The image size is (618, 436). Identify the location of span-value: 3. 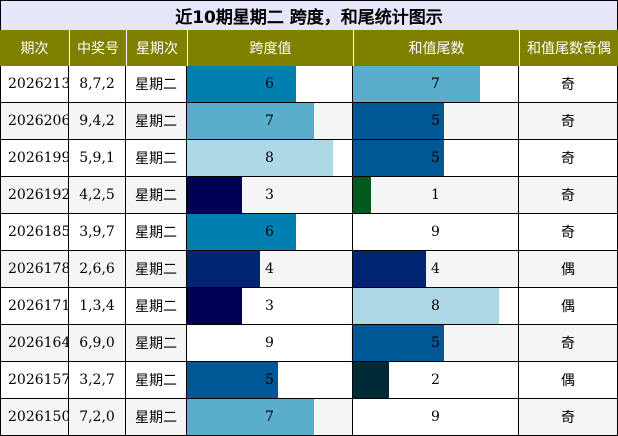
(269, 306).